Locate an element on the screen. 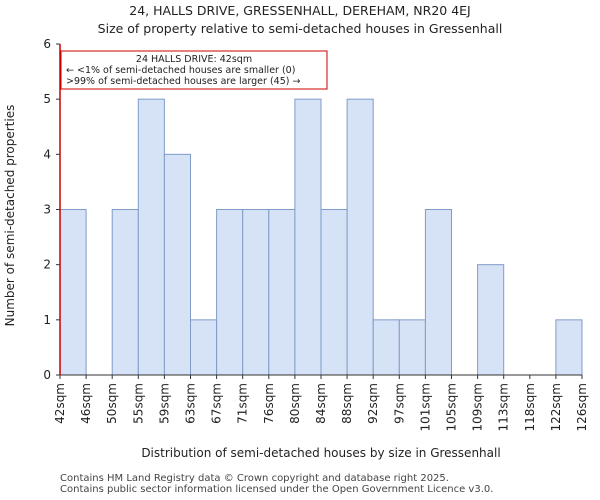  bar-122sqm is located at coordinates (569, 347).